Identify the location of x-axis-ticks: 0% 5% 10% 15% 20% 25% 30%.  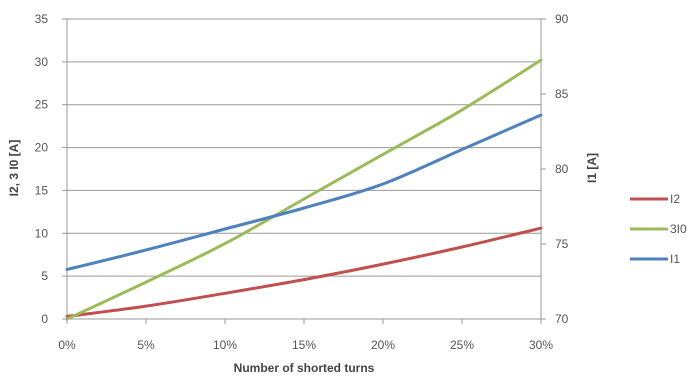
(305, 335).